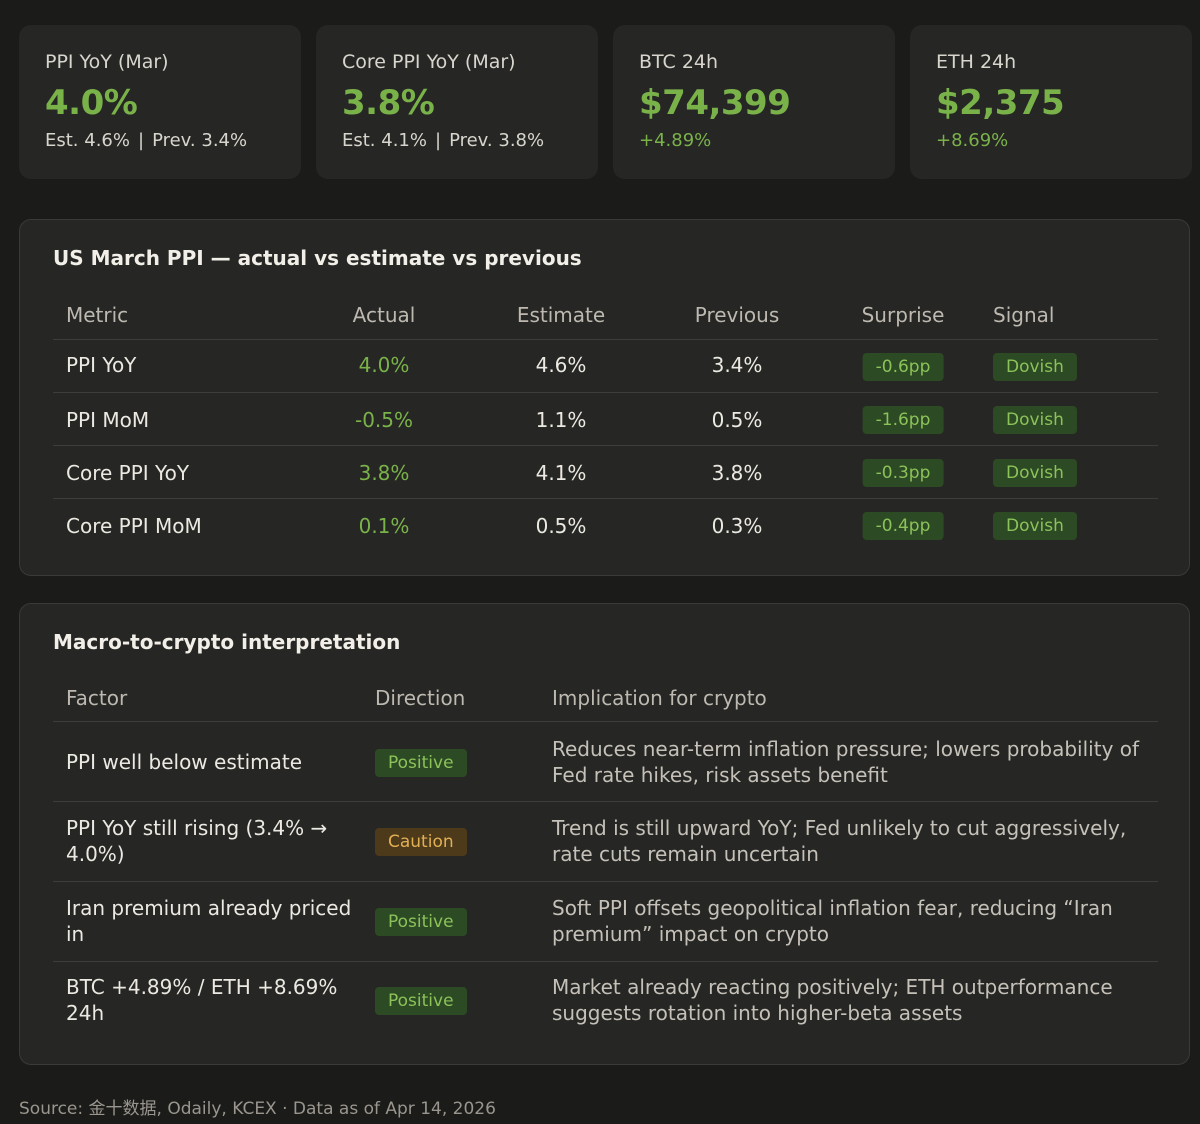 This screenshot has width=1200, height=1124. Describe the element at coordinates (737, 473) in the screenshot. I see `cell-previous: 3.8%` at that location.